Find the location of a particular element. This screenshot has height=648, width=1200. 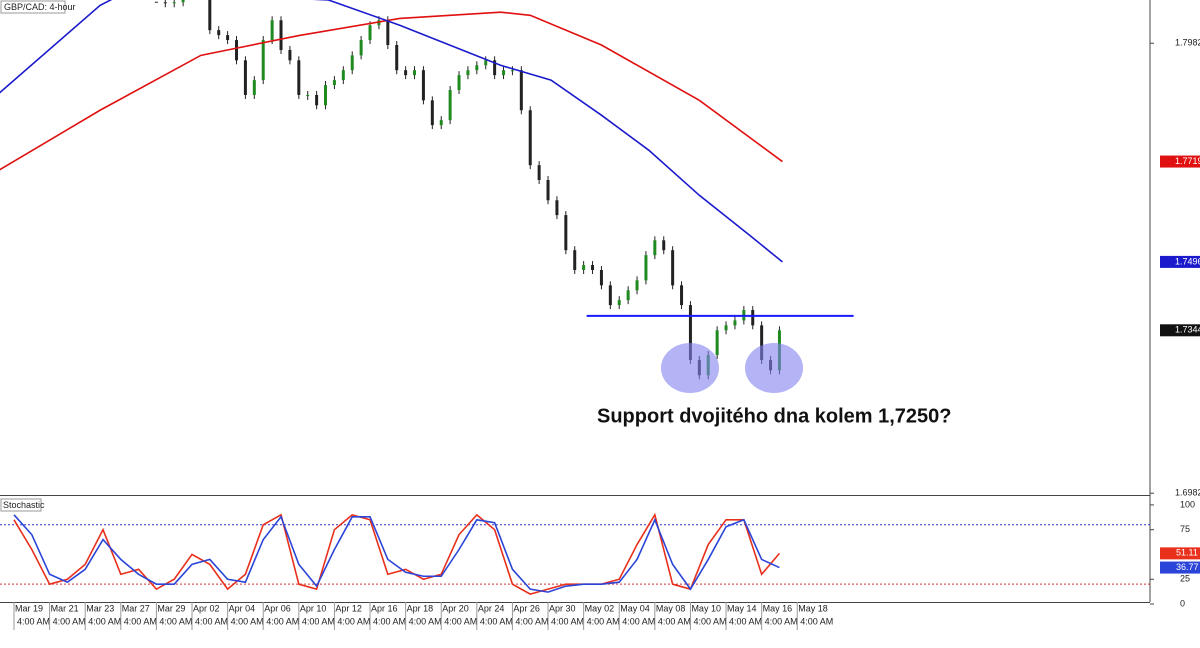

x-tick-label: May 10 is located at coordinates (706, 608).